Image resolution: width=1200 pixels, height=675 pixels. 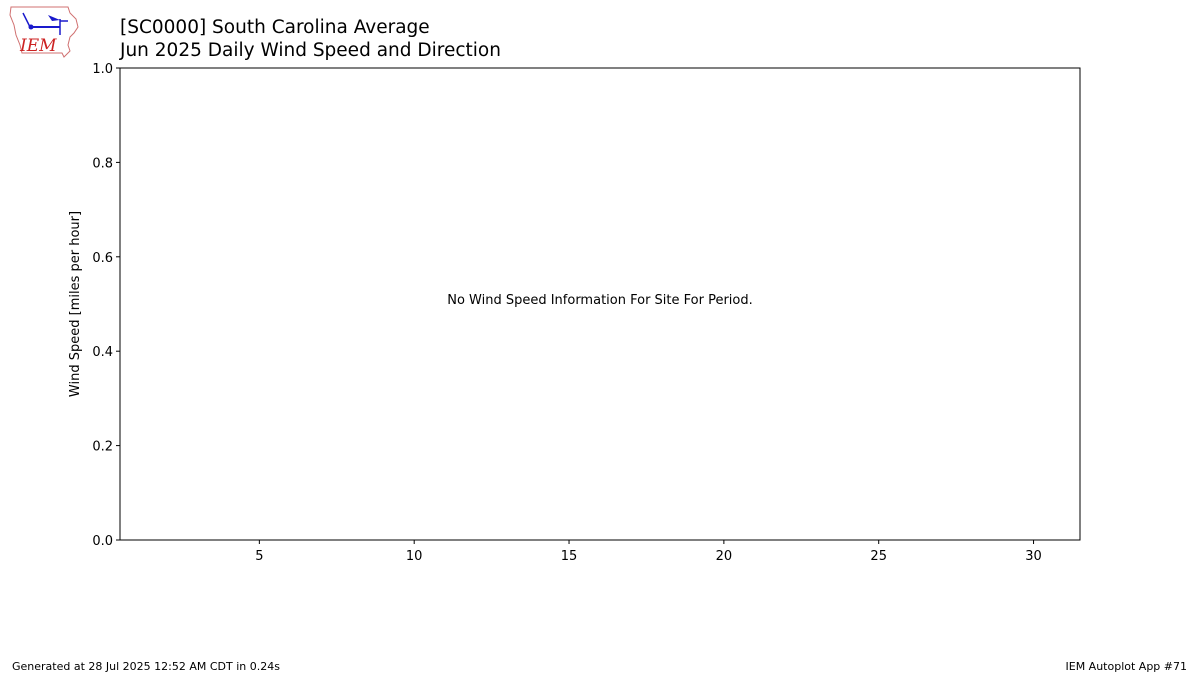 I want to click on logo-text: IEM, so click(x=38, y=46).